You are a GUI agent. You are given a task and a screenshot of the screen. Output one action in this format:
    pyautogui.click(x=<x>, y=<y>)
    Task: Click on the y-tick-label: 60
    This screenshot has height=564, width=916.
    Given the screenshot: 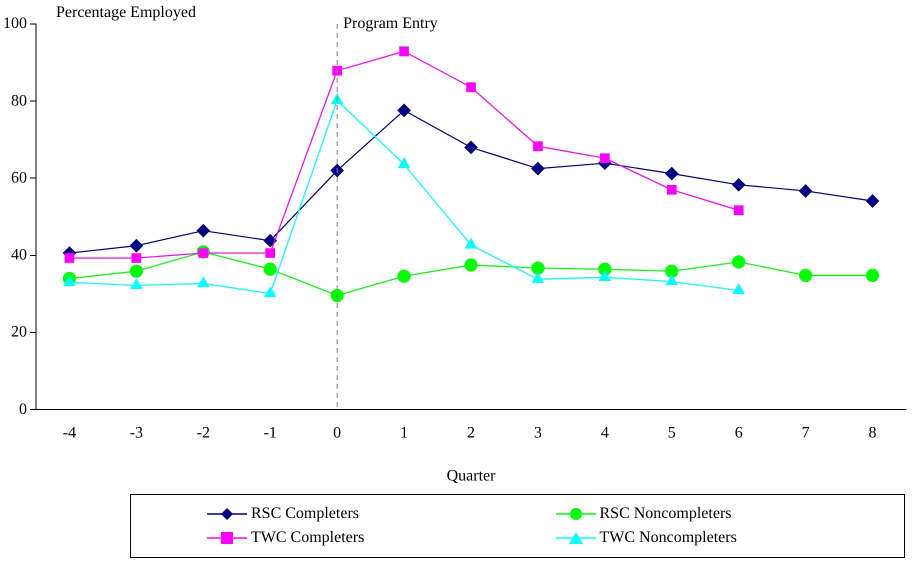 What is the action you would take?
    pyautogui.click(x=19, y=177)
    